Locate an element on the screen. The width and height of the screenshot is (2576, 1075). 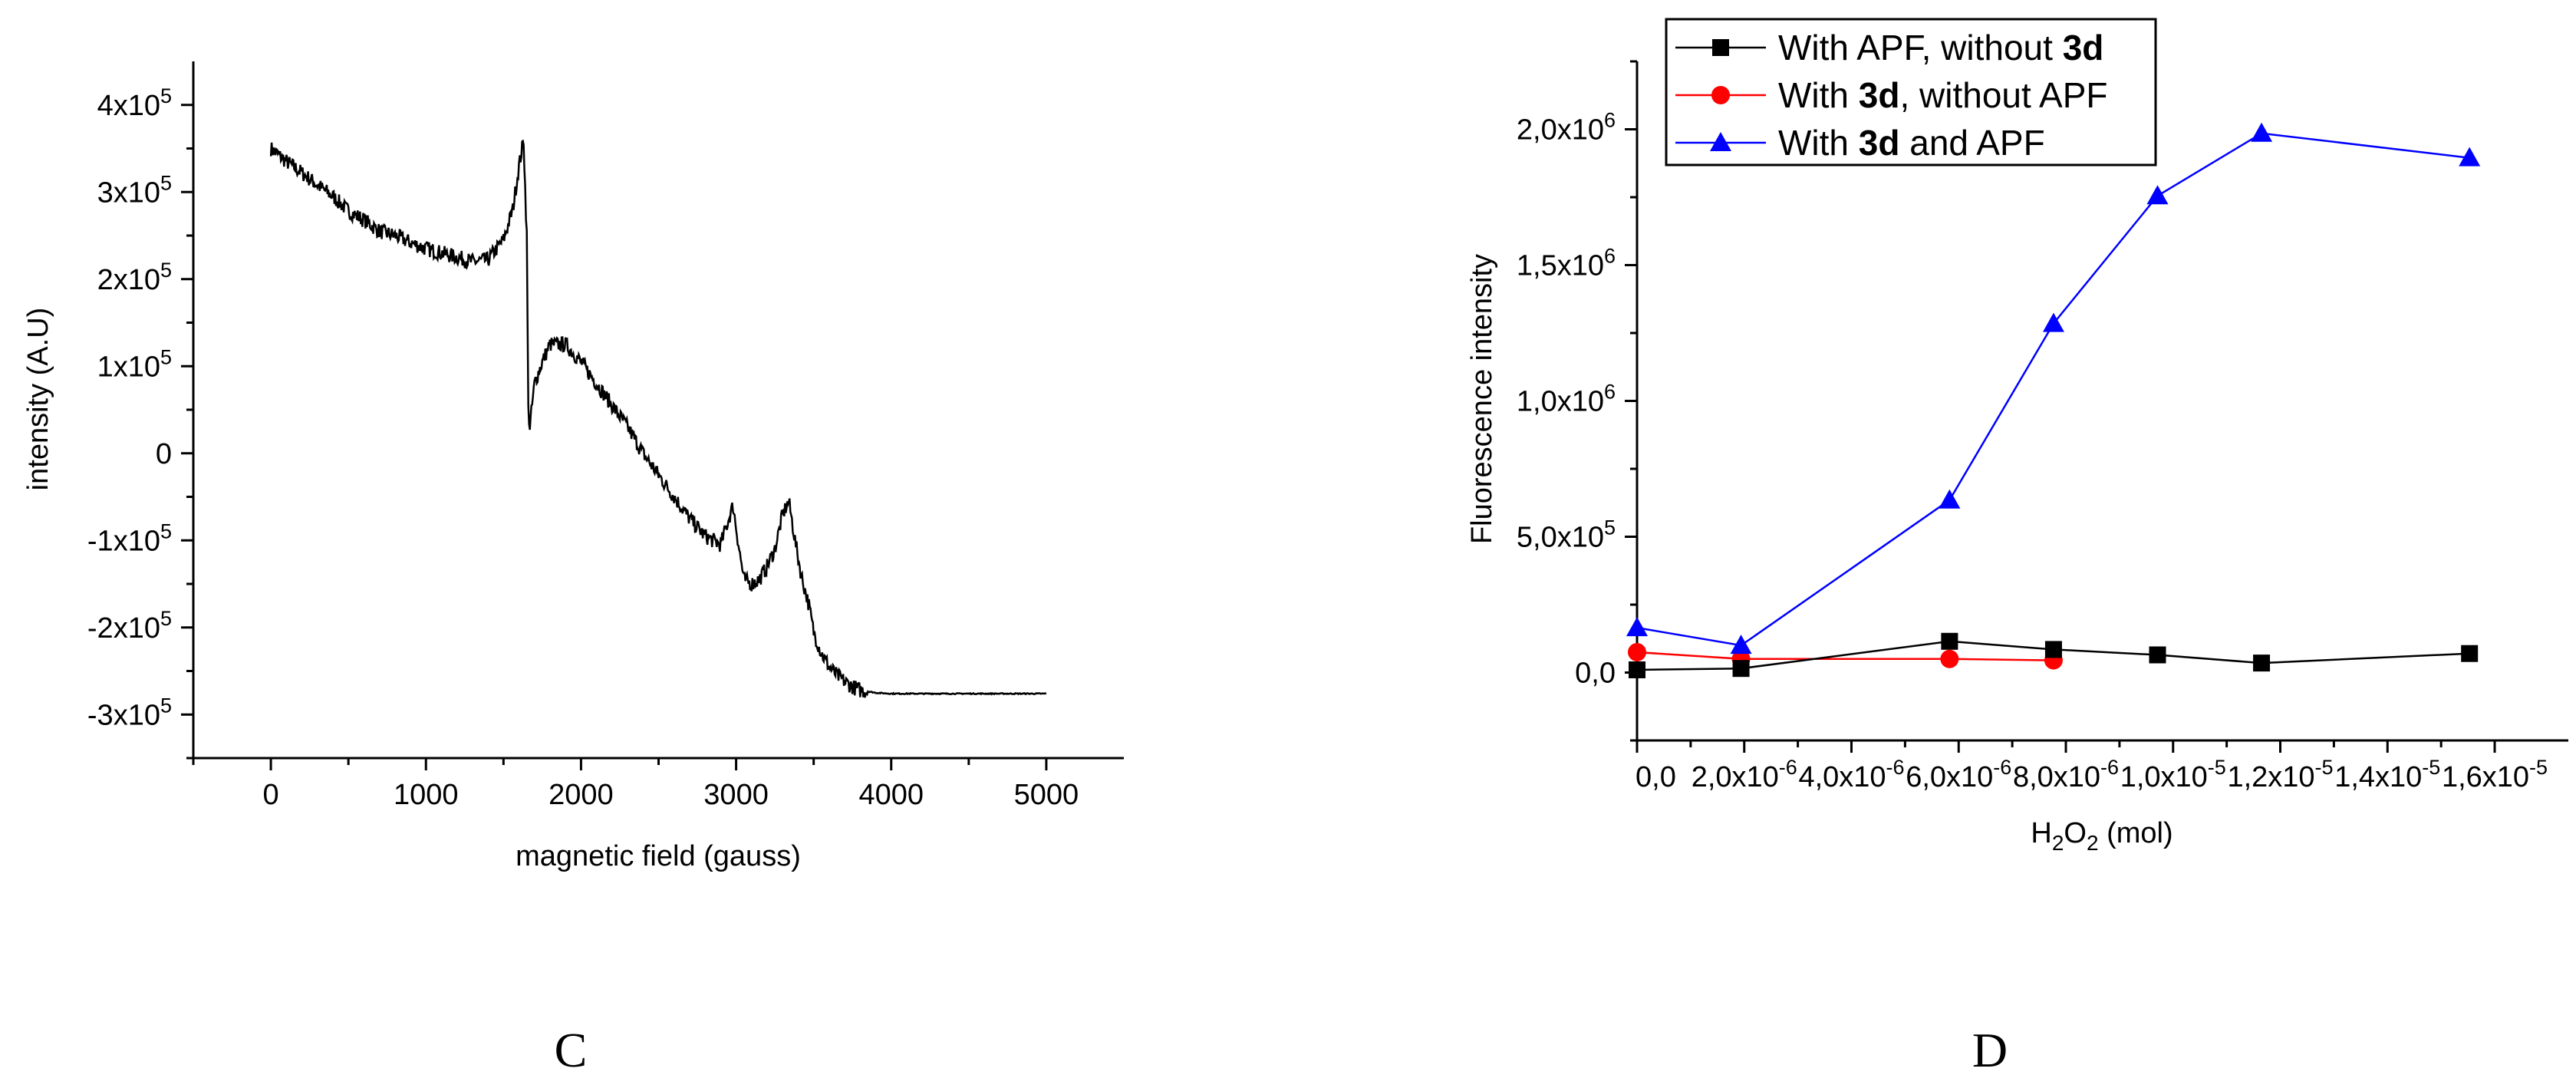
chart-d-y-tick-label: 0,0 is located at coordinates (1595, 674).